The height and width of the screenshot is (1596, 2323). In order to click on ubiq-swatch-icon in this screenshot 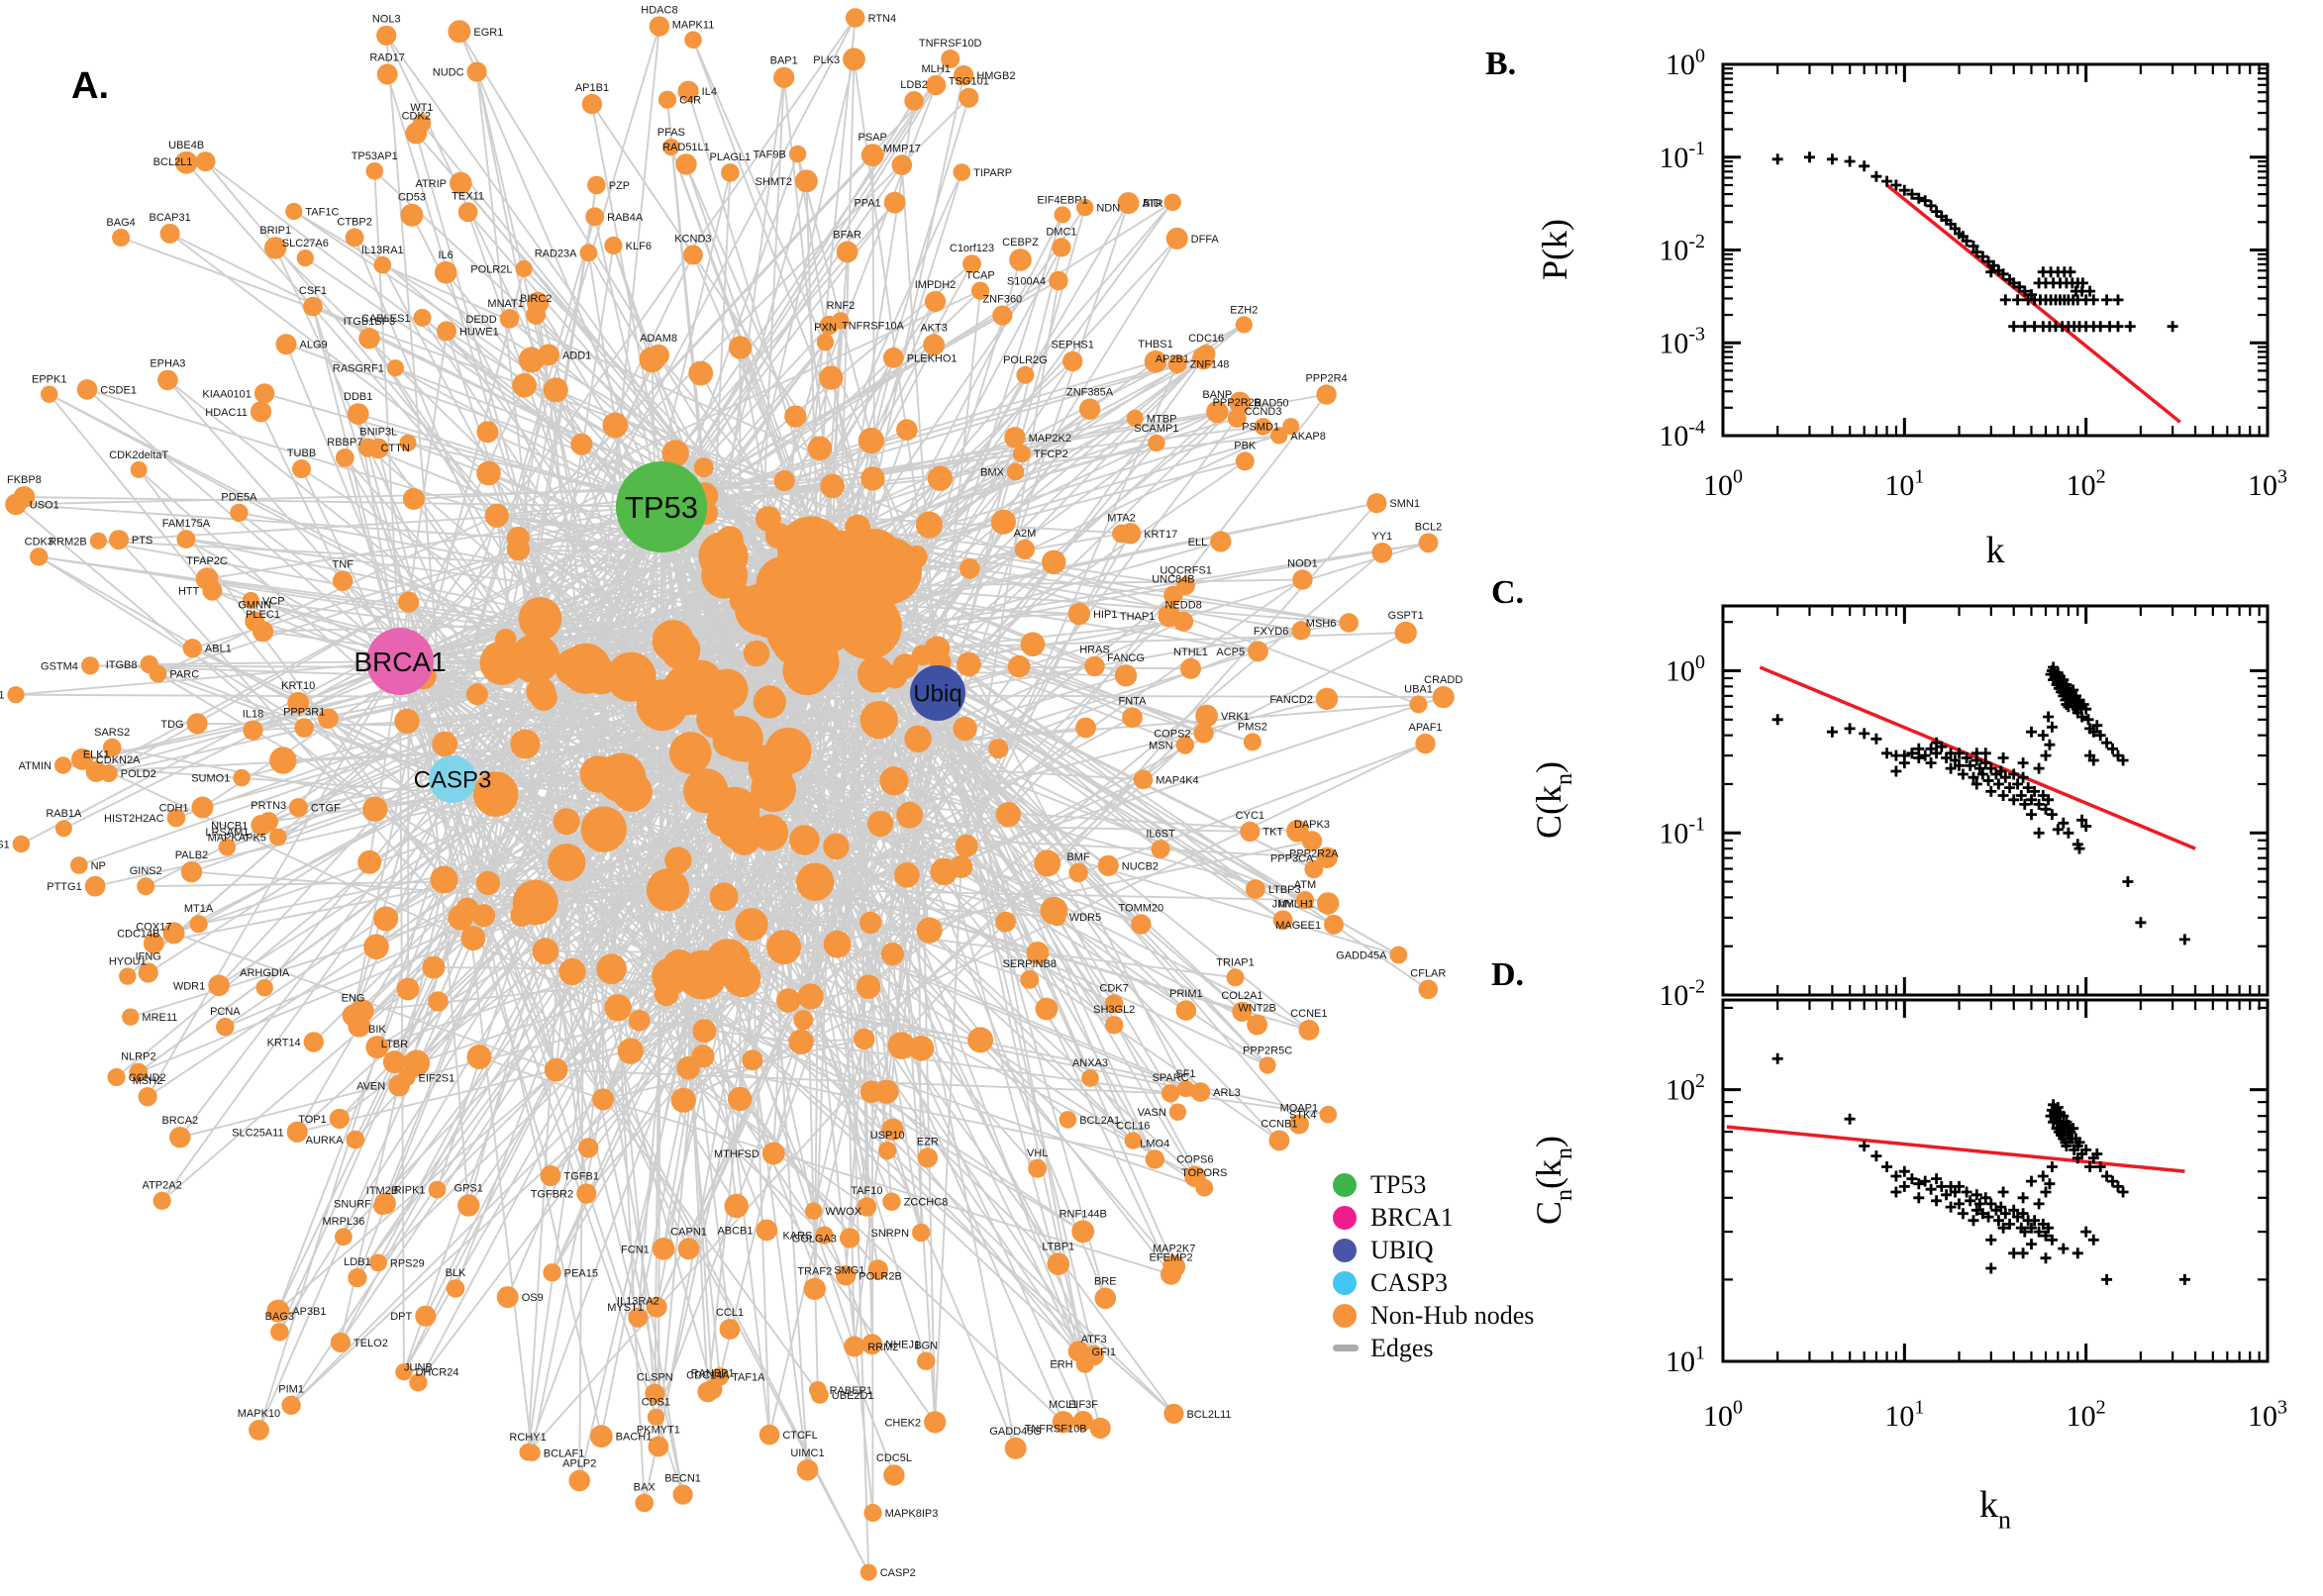, I will do `click(1345, 1250)`.